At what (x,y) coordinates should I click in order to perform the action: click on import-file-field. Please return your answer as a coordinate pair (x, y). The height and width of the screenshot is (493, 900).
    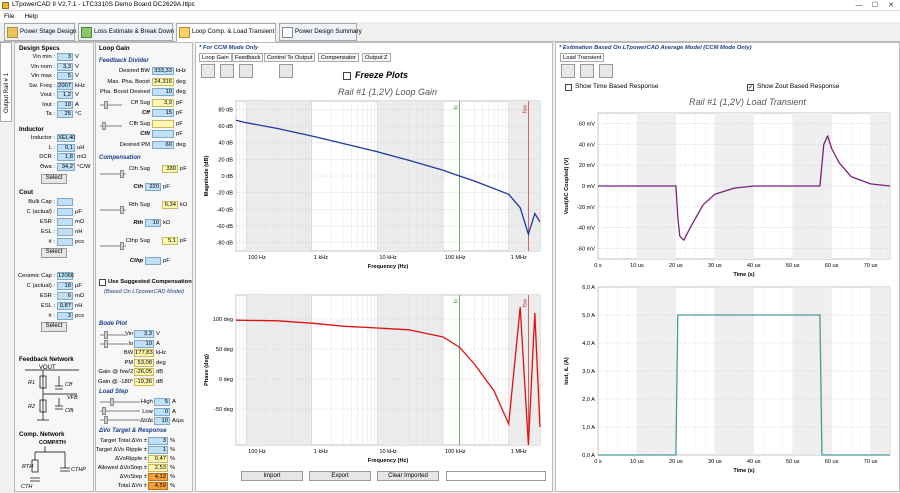
    Looking at the image, I should click on (496, 476).